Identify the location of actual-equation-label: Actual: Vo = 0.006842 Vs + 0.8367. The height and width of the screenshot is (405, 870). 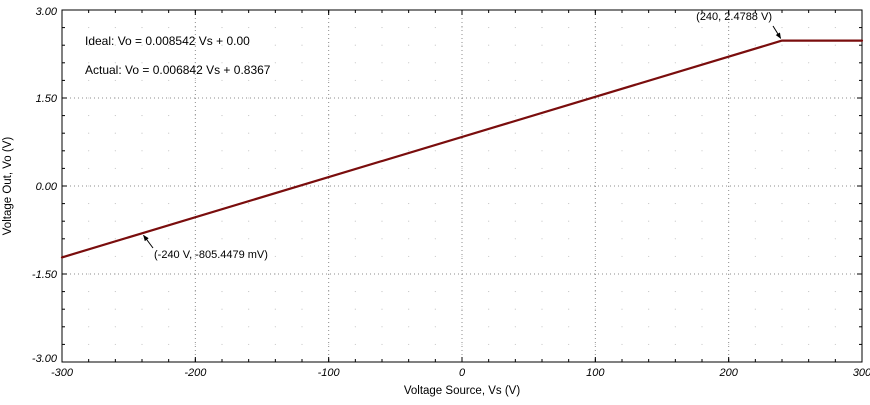
(178, 70).